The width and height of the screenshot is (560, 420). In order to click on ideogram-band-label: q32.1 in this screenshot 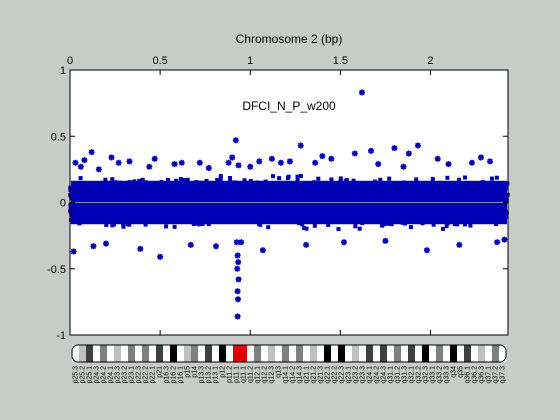, I will do `click(412, 375)`.